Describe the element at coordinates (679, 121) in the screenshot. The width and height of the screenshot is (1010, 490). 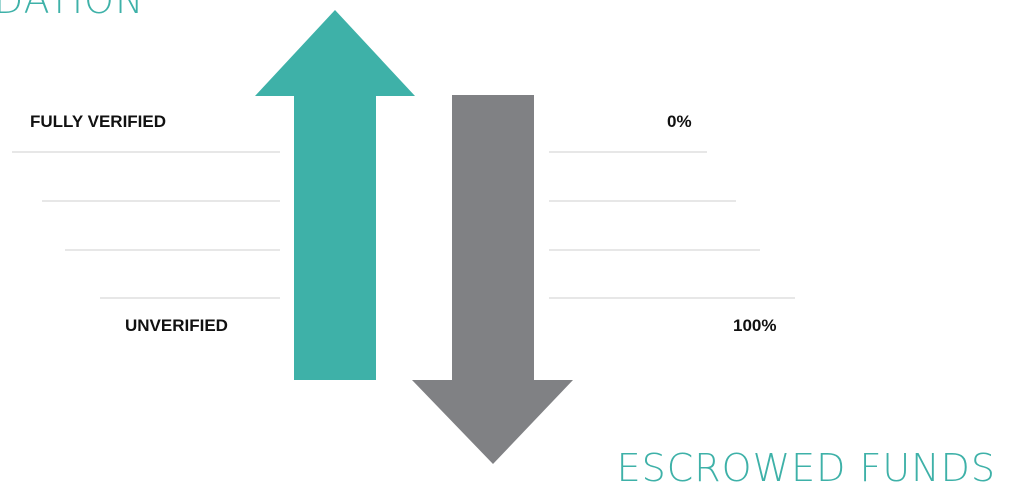
I see `label-zero-percent: 0%` at that location.